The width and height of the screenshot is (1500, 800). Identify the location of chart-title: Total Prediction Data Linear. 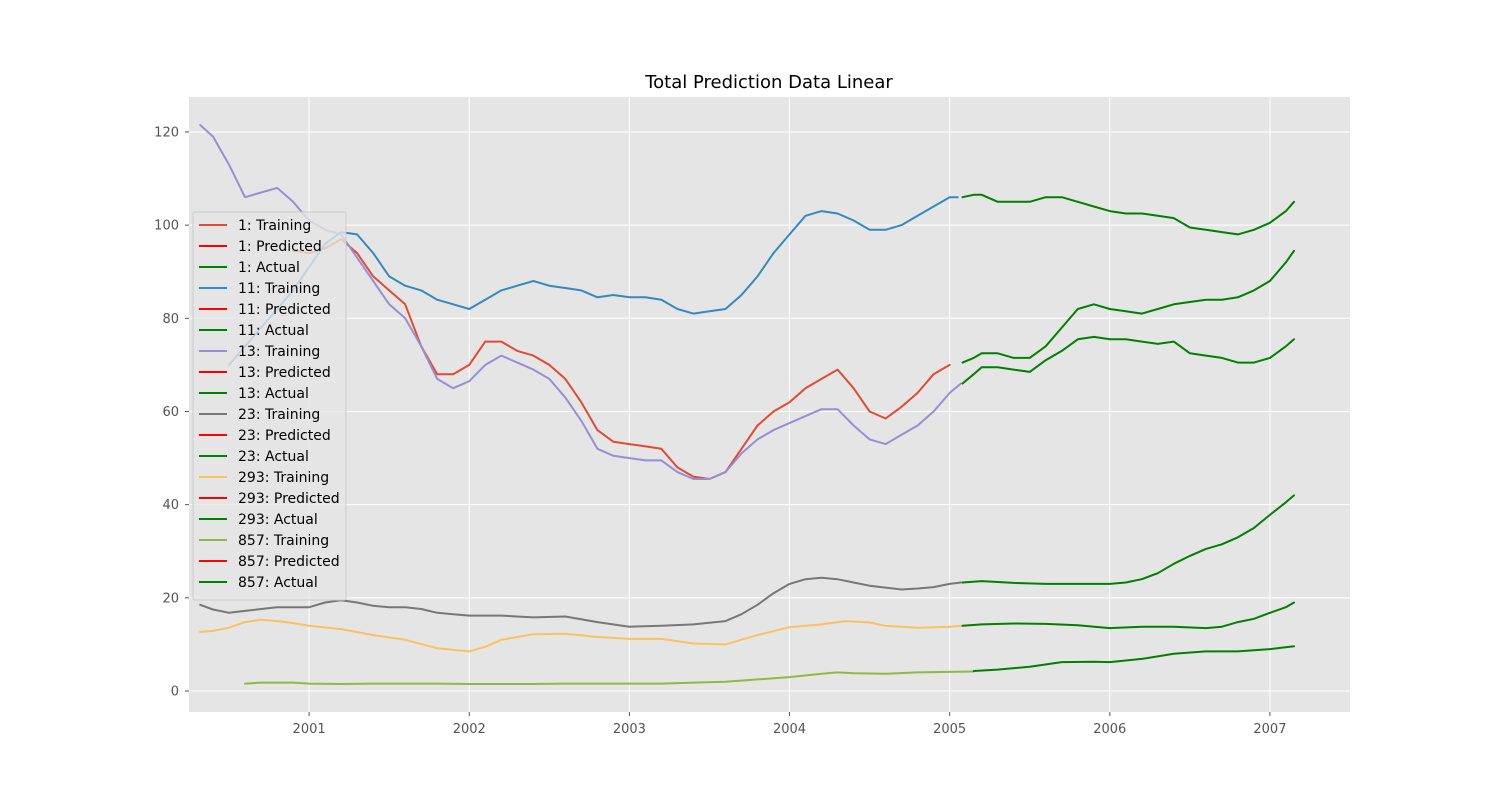
(768, 82).